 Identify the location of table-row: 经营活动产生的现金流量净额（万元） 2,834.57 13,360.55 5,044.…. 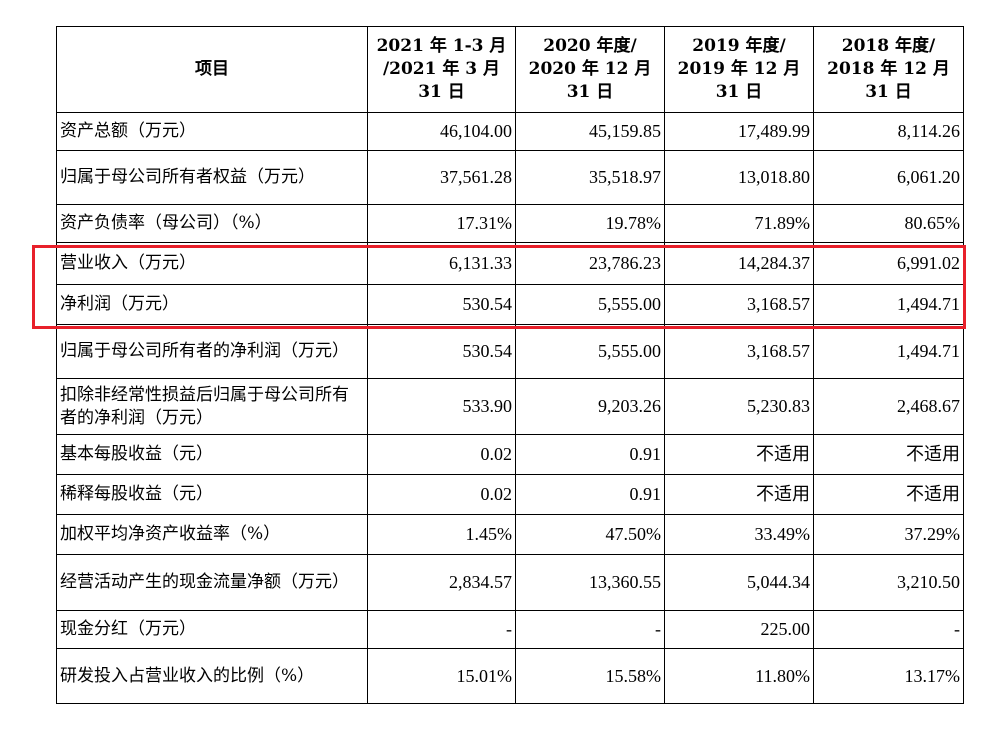
(510, 582).